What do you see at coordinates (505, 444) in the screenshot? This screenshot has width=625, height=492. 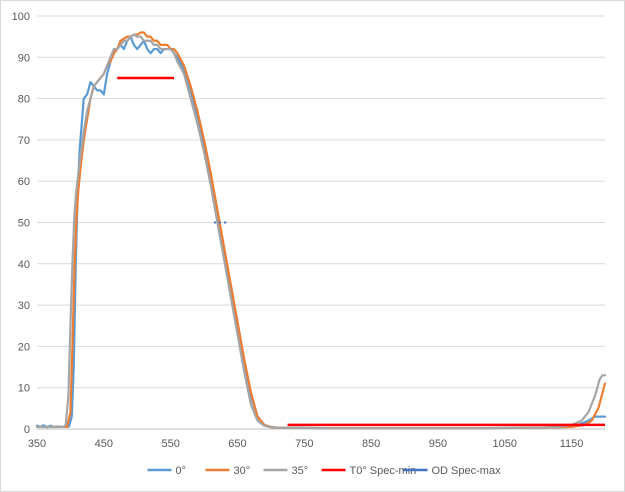 I see `x-tick-label: 1050` at bounding box center [505, 444].